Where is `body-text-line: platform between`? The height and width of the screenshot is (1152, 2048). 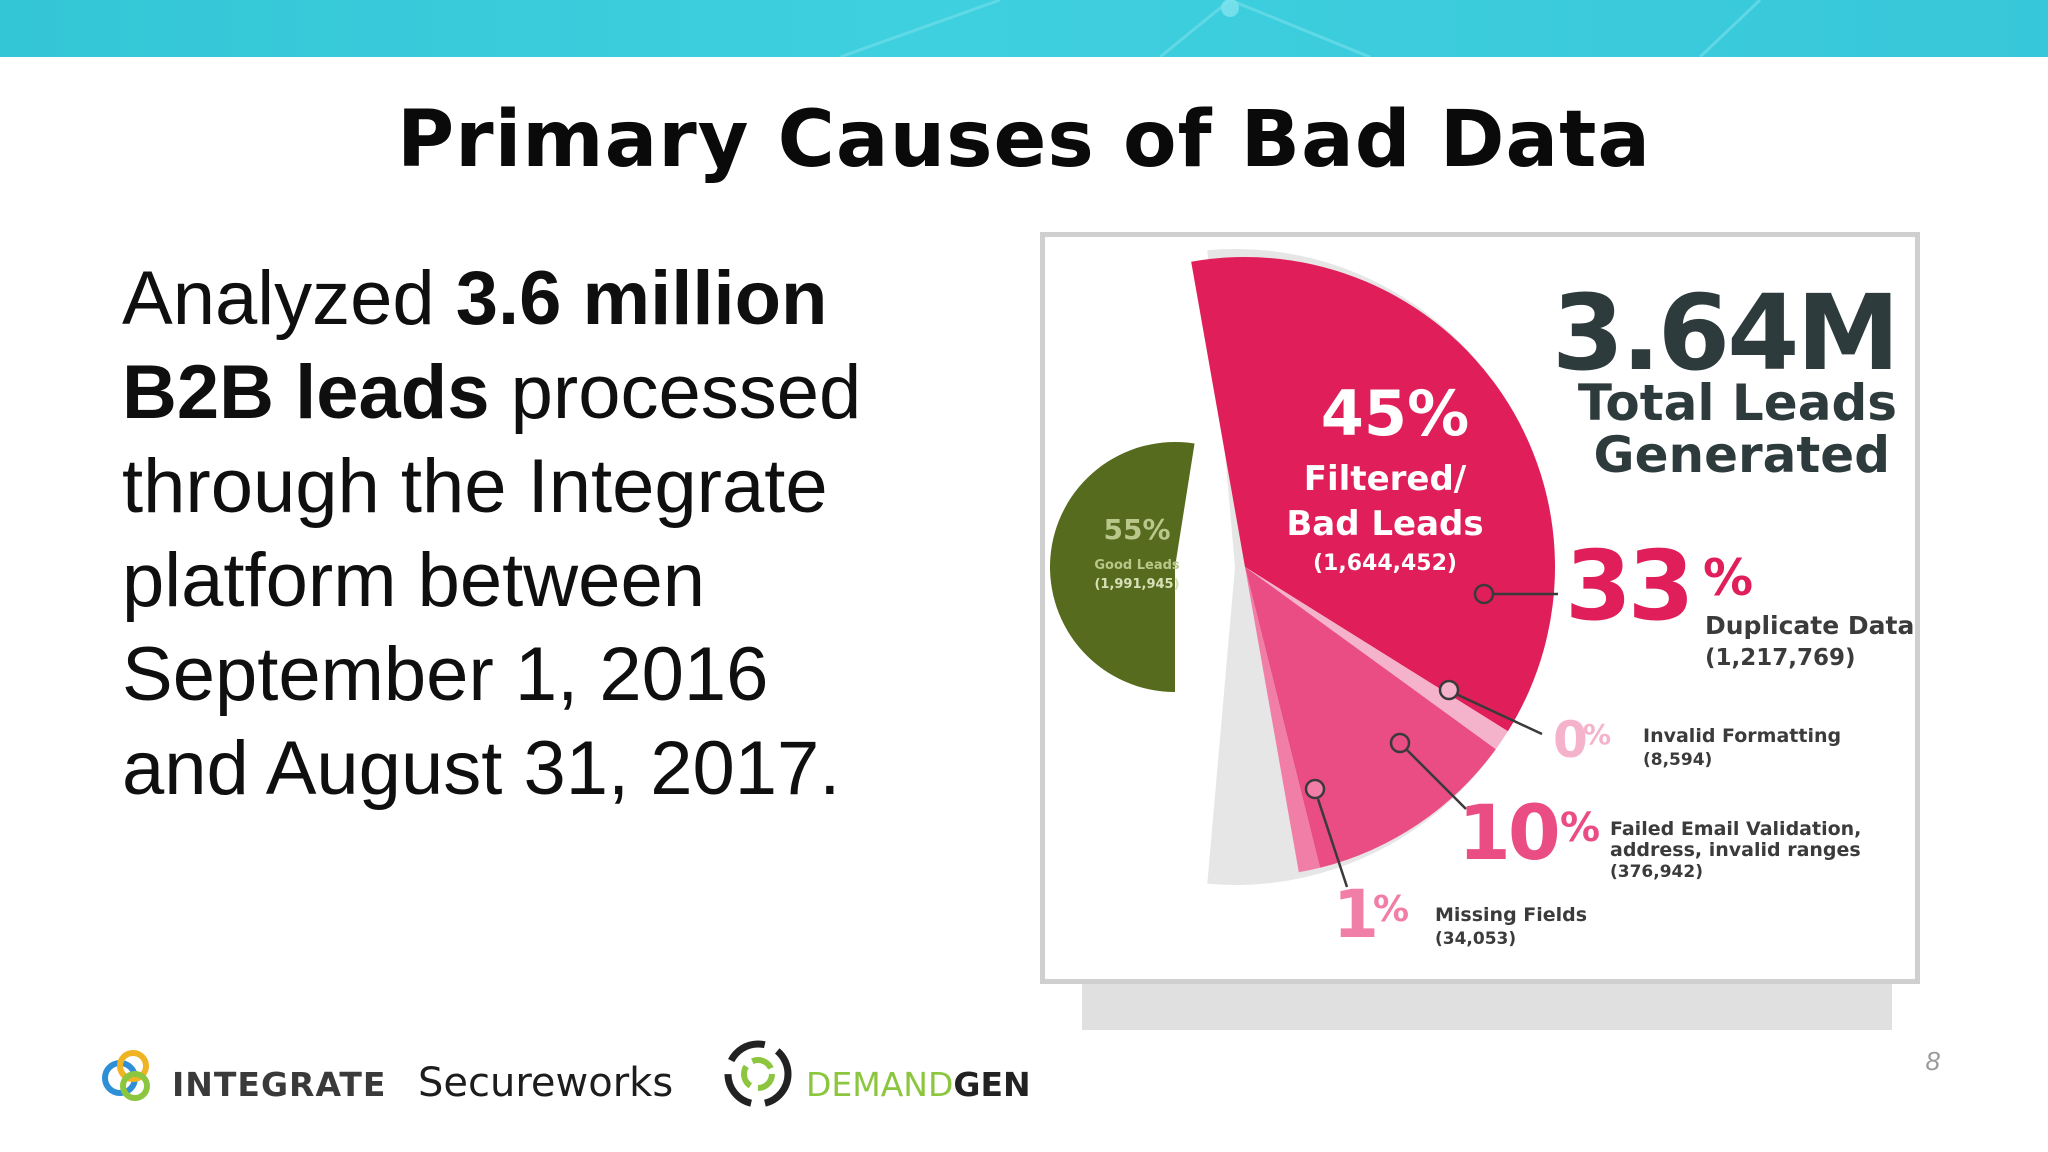
body-text-line: platform between is located at coordinates (532, 581).